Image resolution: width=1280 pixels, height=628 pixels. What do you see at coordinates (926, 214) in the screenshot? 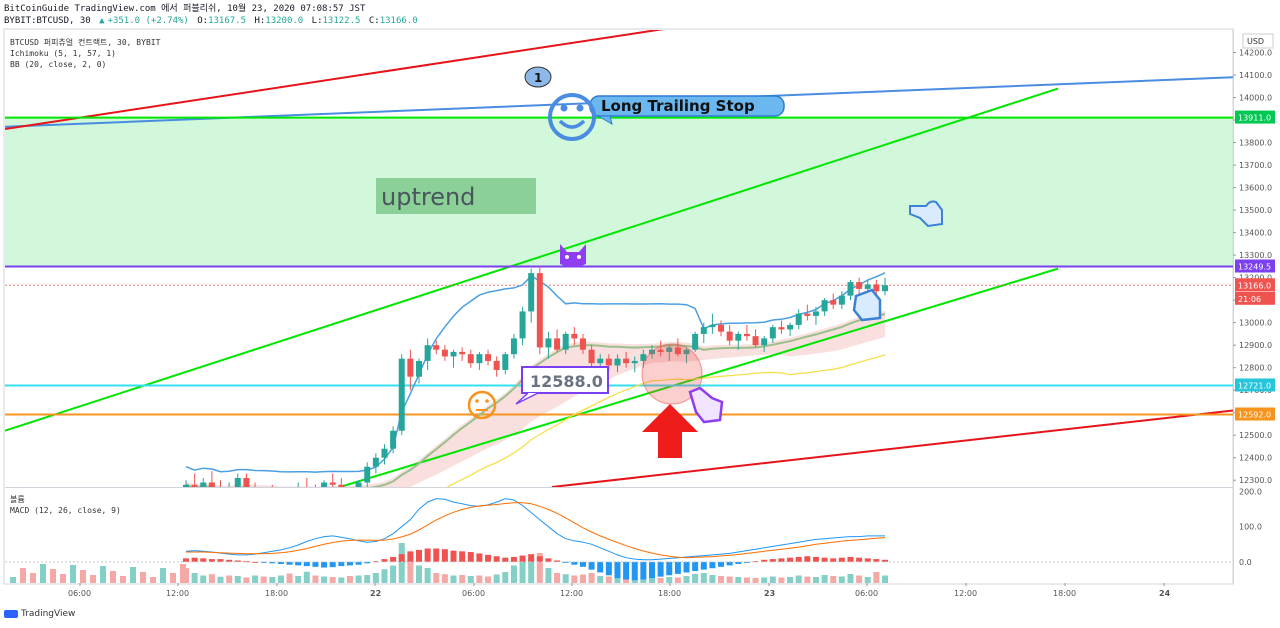
I see `pointing-hand-icon` at bounding box center [926, 214].